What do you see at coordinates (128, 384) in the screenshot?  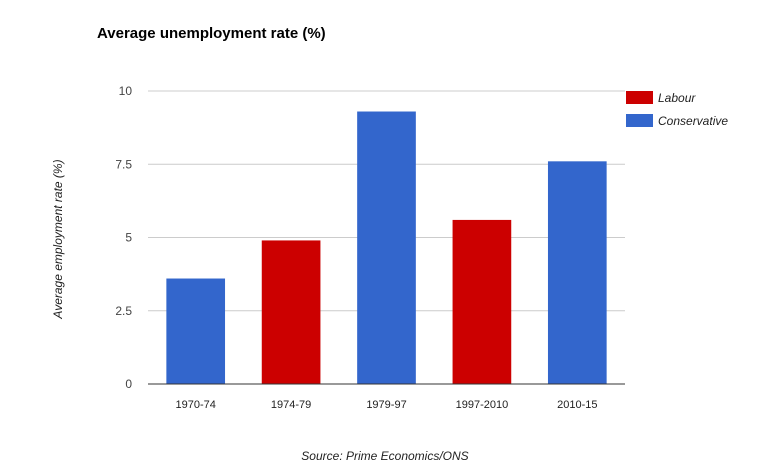 I see `y-tick-label: 0` at bounding box center [128, 384].